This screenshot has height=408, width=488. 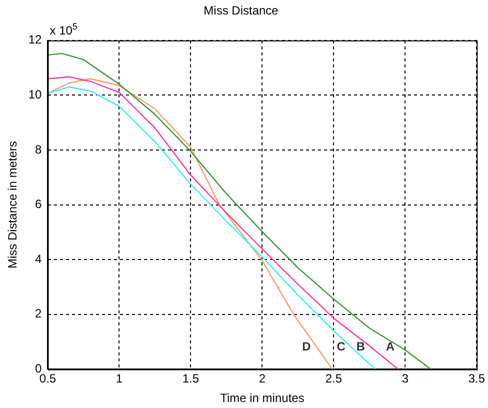 What do you see at coordinates (477, 379) in the screenshot?
I see `x-tick-label: 3.5` at bounding box center [477, 379].